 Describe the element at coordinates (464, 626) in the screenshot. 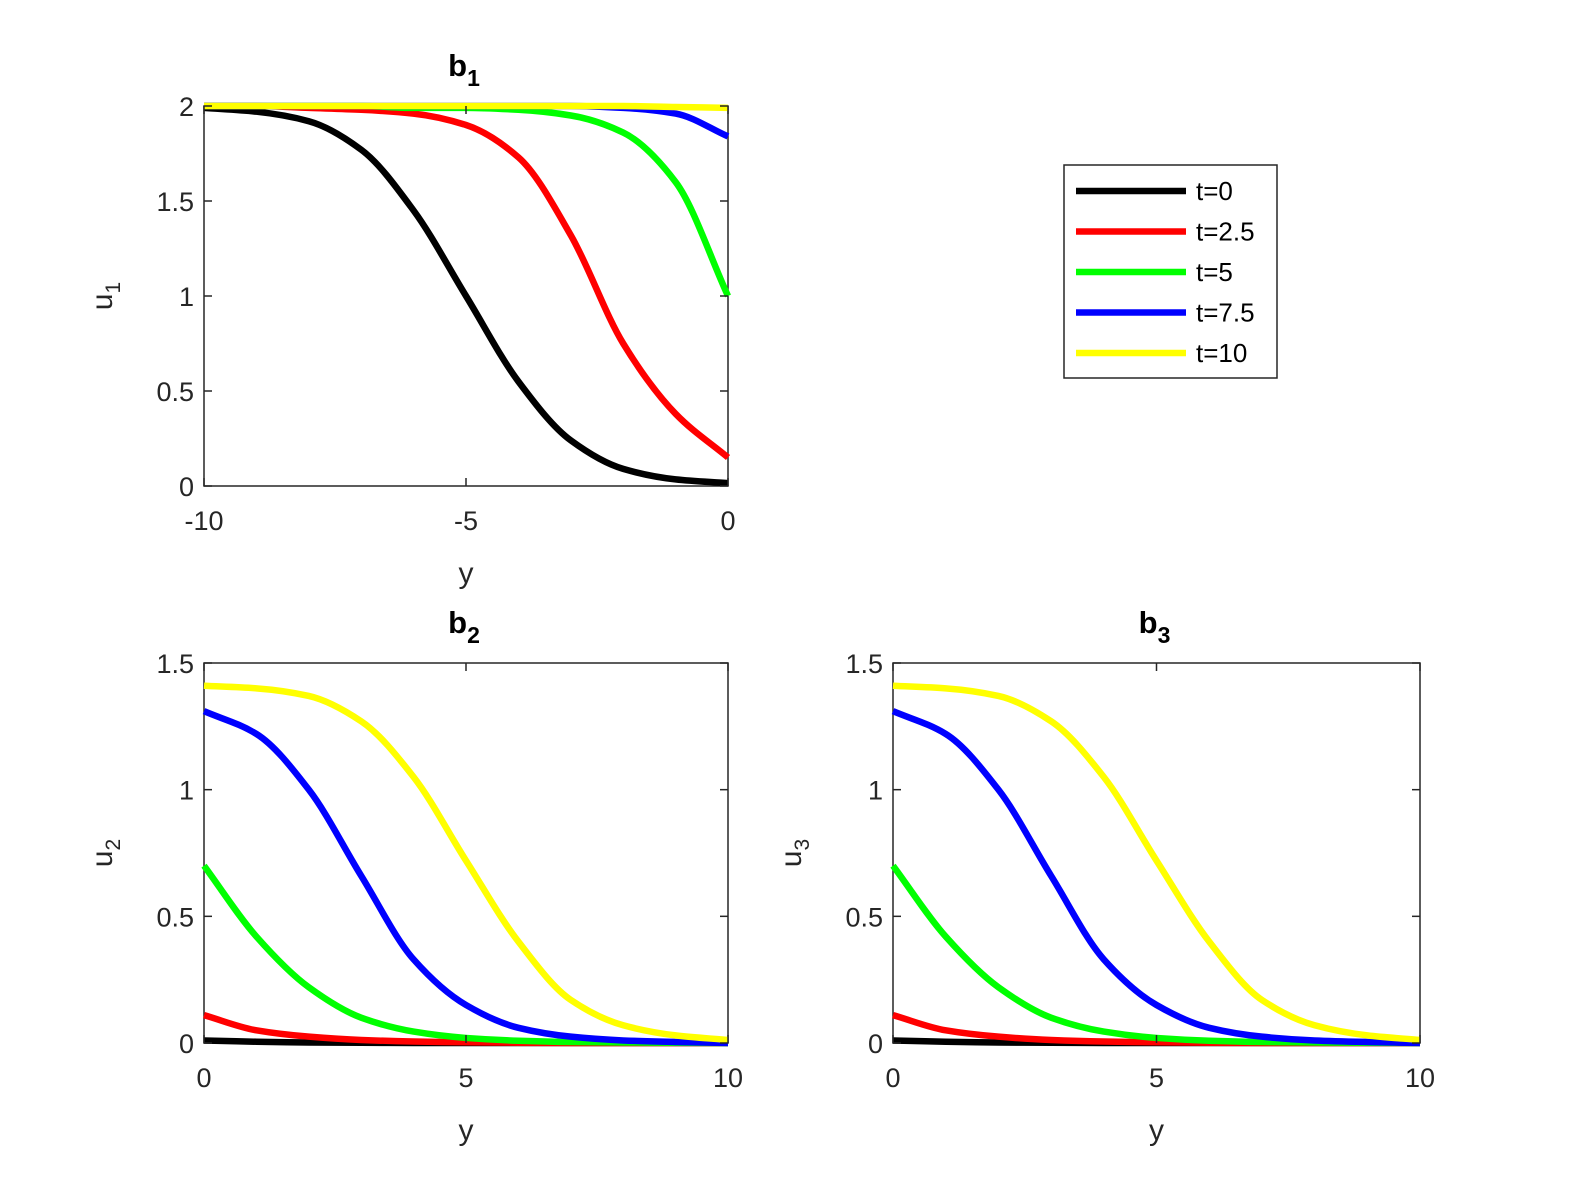

I see `chart-title: b2` at that location.